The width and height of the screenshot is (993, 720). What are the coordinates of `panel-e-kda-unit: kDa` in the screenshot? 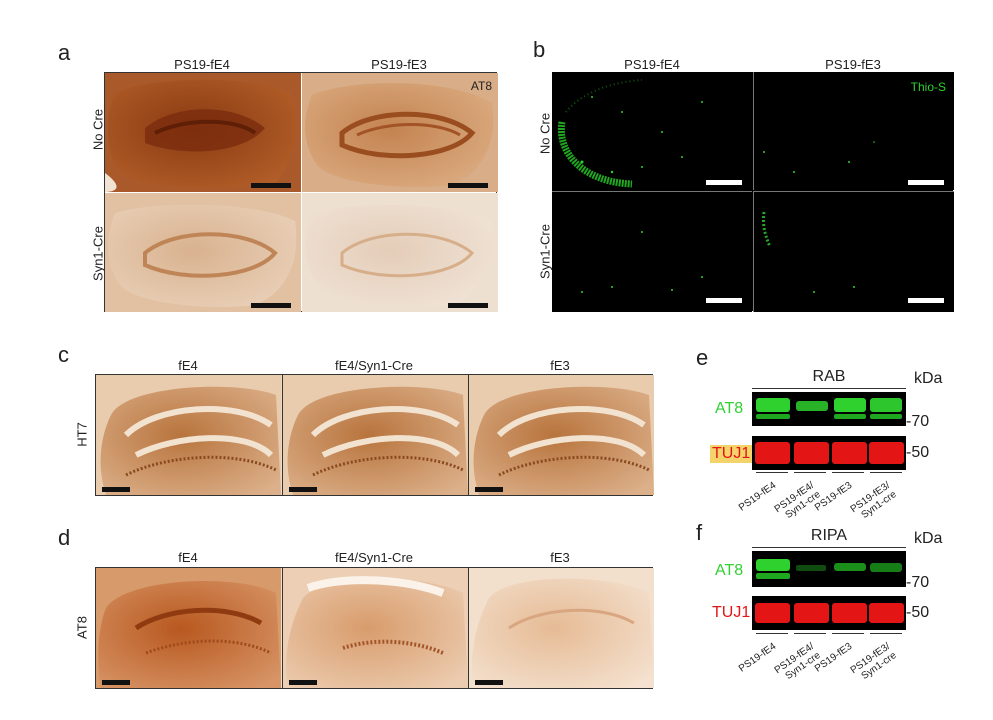 It's located at (928, 378).